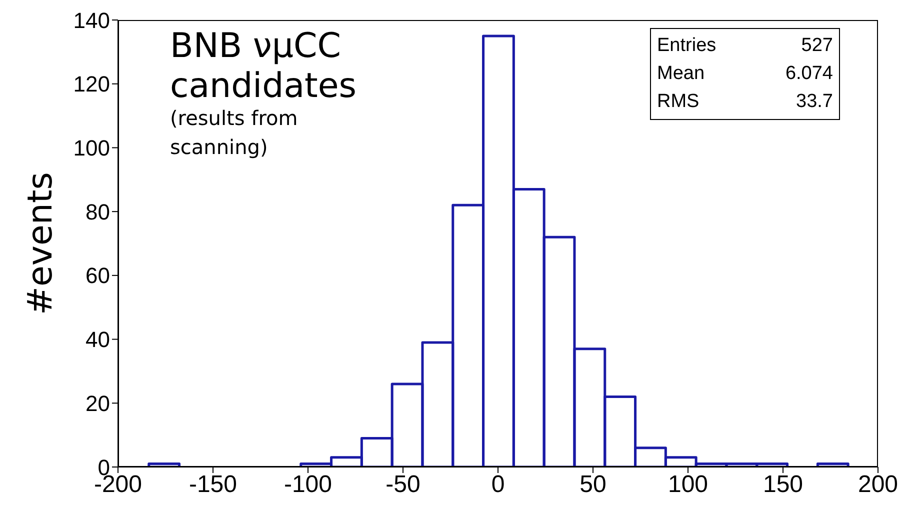  Describe the element at coordinates (91, 20) in the screenshot. I see `y-tick-label: 140` at that location.